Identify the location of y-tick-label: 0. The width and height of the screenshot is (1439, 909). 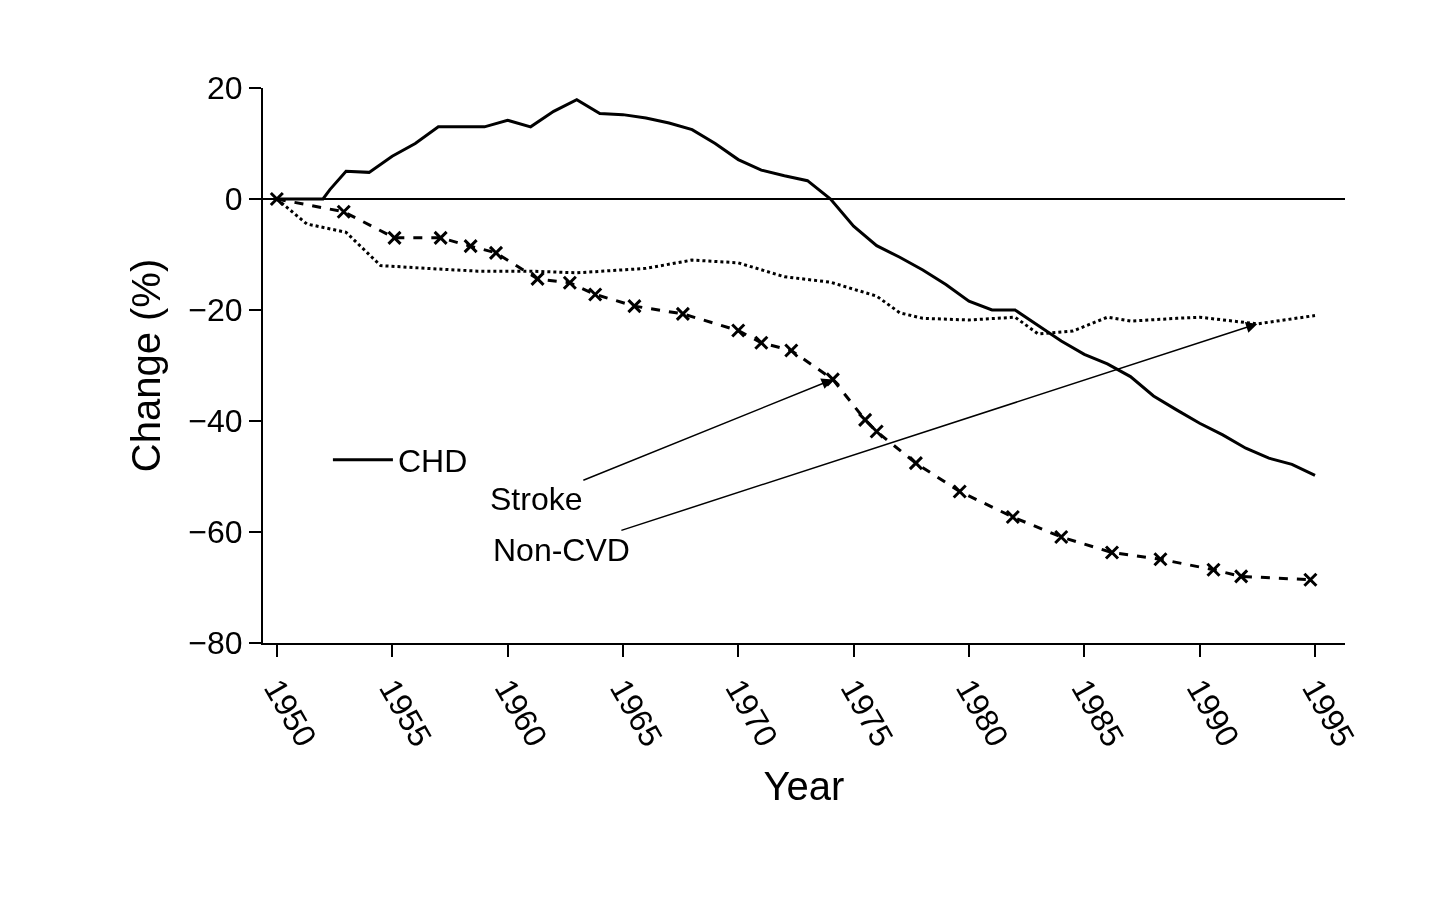
(233, 199).